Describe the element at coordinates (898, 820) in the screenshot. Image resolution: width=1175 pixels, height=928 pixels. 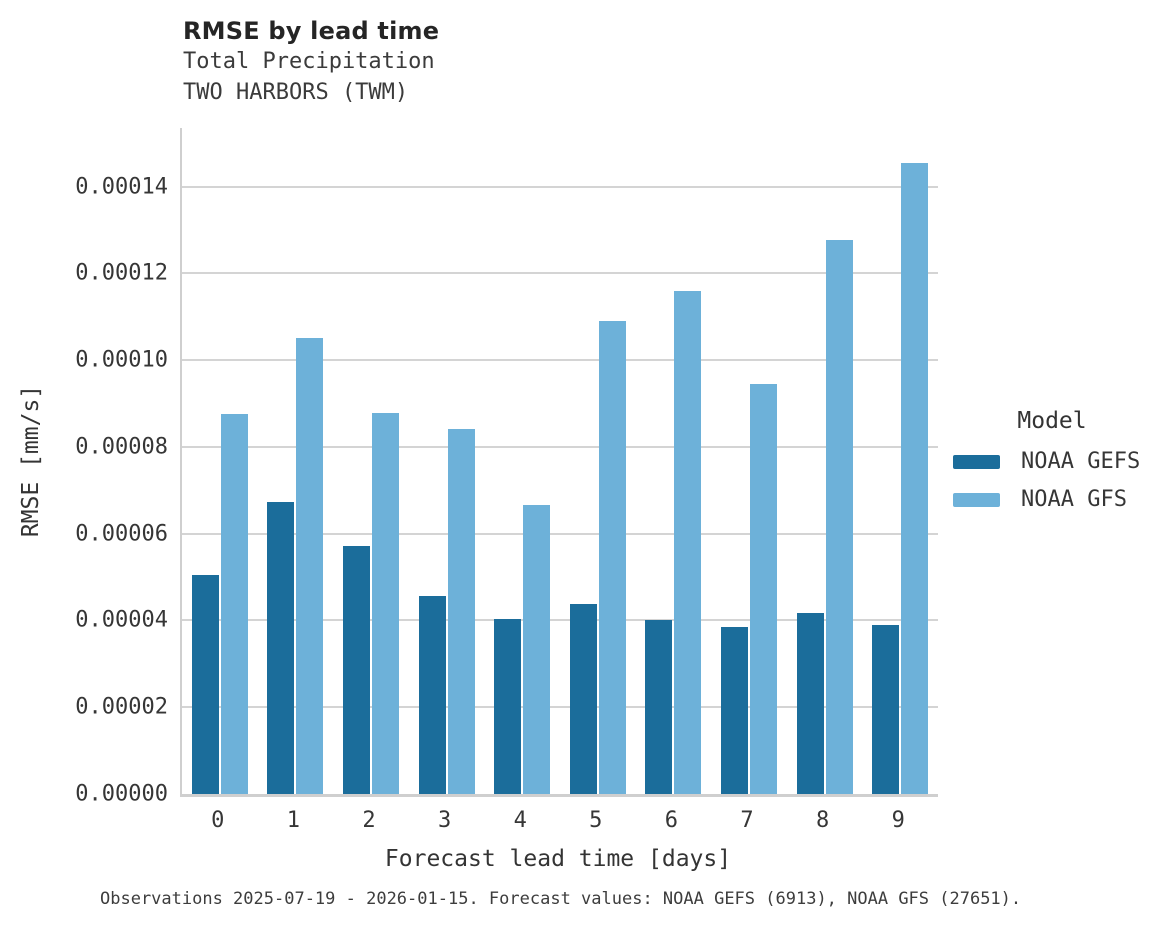
I see `x-tick-9: 9` at that location.